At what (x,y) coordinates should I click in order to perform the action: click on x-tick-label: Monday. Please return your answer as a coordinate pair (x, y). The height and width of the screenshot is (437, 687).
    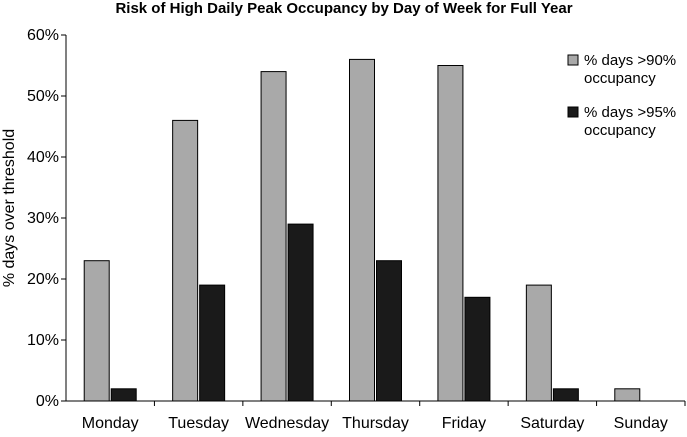
    Looking at the image, I should click on (110, 423).